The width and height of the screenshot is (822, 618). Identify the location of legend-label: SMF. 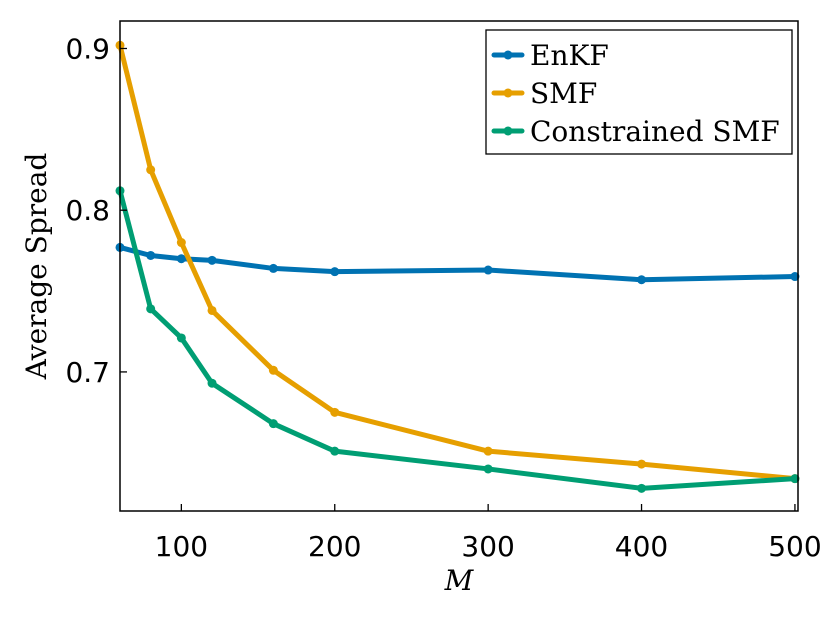
(563, 93).